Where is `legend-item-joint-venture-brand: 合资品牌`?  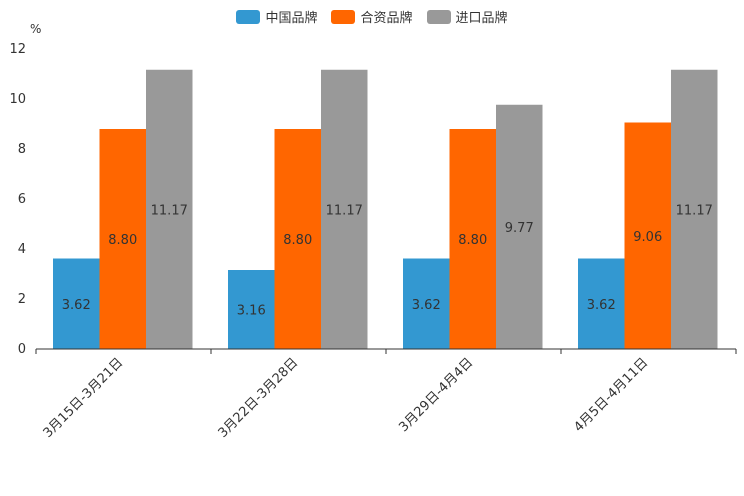
legend-item-joint-venture-brand: 合资品牌 is located at coordinates (372, 16).